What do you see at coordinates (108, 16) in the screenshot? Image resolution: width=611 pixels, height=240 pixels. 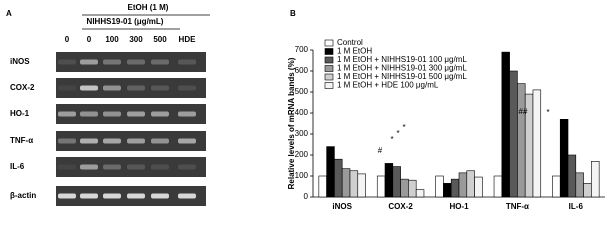 I see `panel-a: A EtOH (1 M) NIHHS19-01 (μg/mL)` at bounding box center [108, 16].